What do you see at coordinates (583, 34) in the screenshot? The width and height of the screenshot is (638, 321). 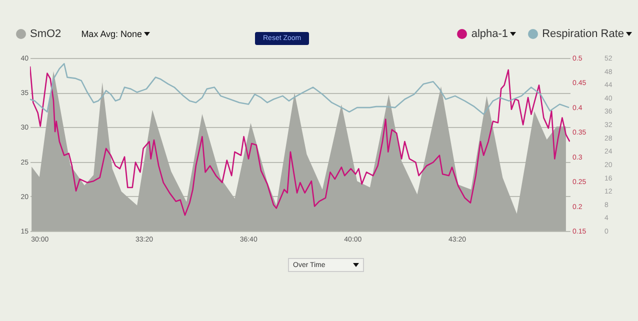 I see `legend-label: Respiration Rate` at bounding box center [583, 34].